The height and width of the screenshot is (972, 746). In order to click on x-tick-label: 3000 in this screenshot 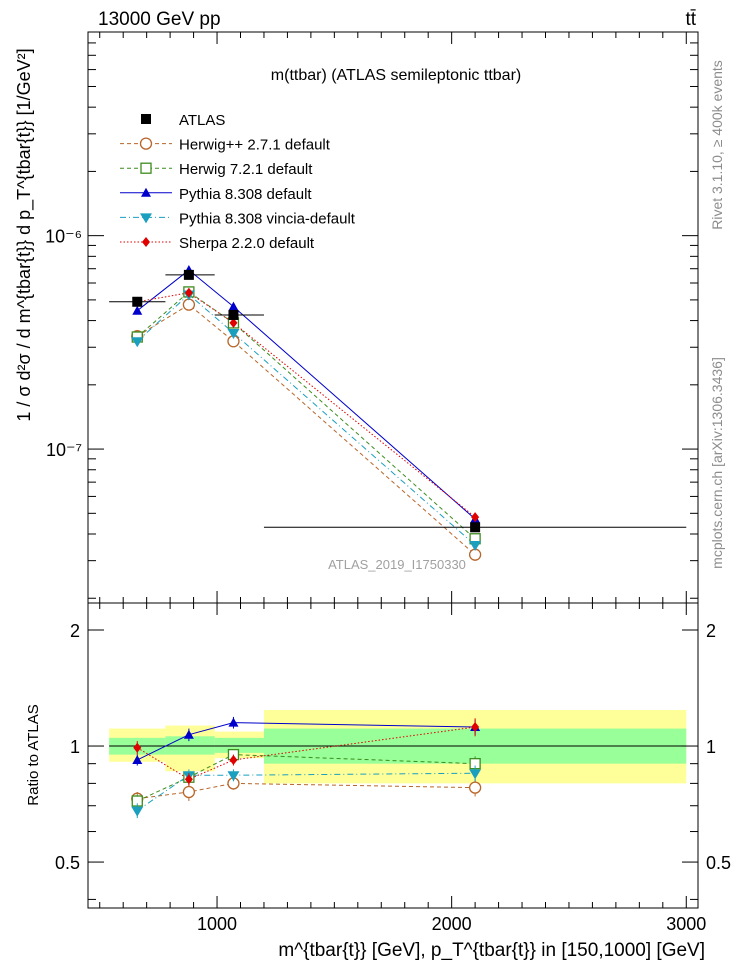, I will do `click(686, 924)`.